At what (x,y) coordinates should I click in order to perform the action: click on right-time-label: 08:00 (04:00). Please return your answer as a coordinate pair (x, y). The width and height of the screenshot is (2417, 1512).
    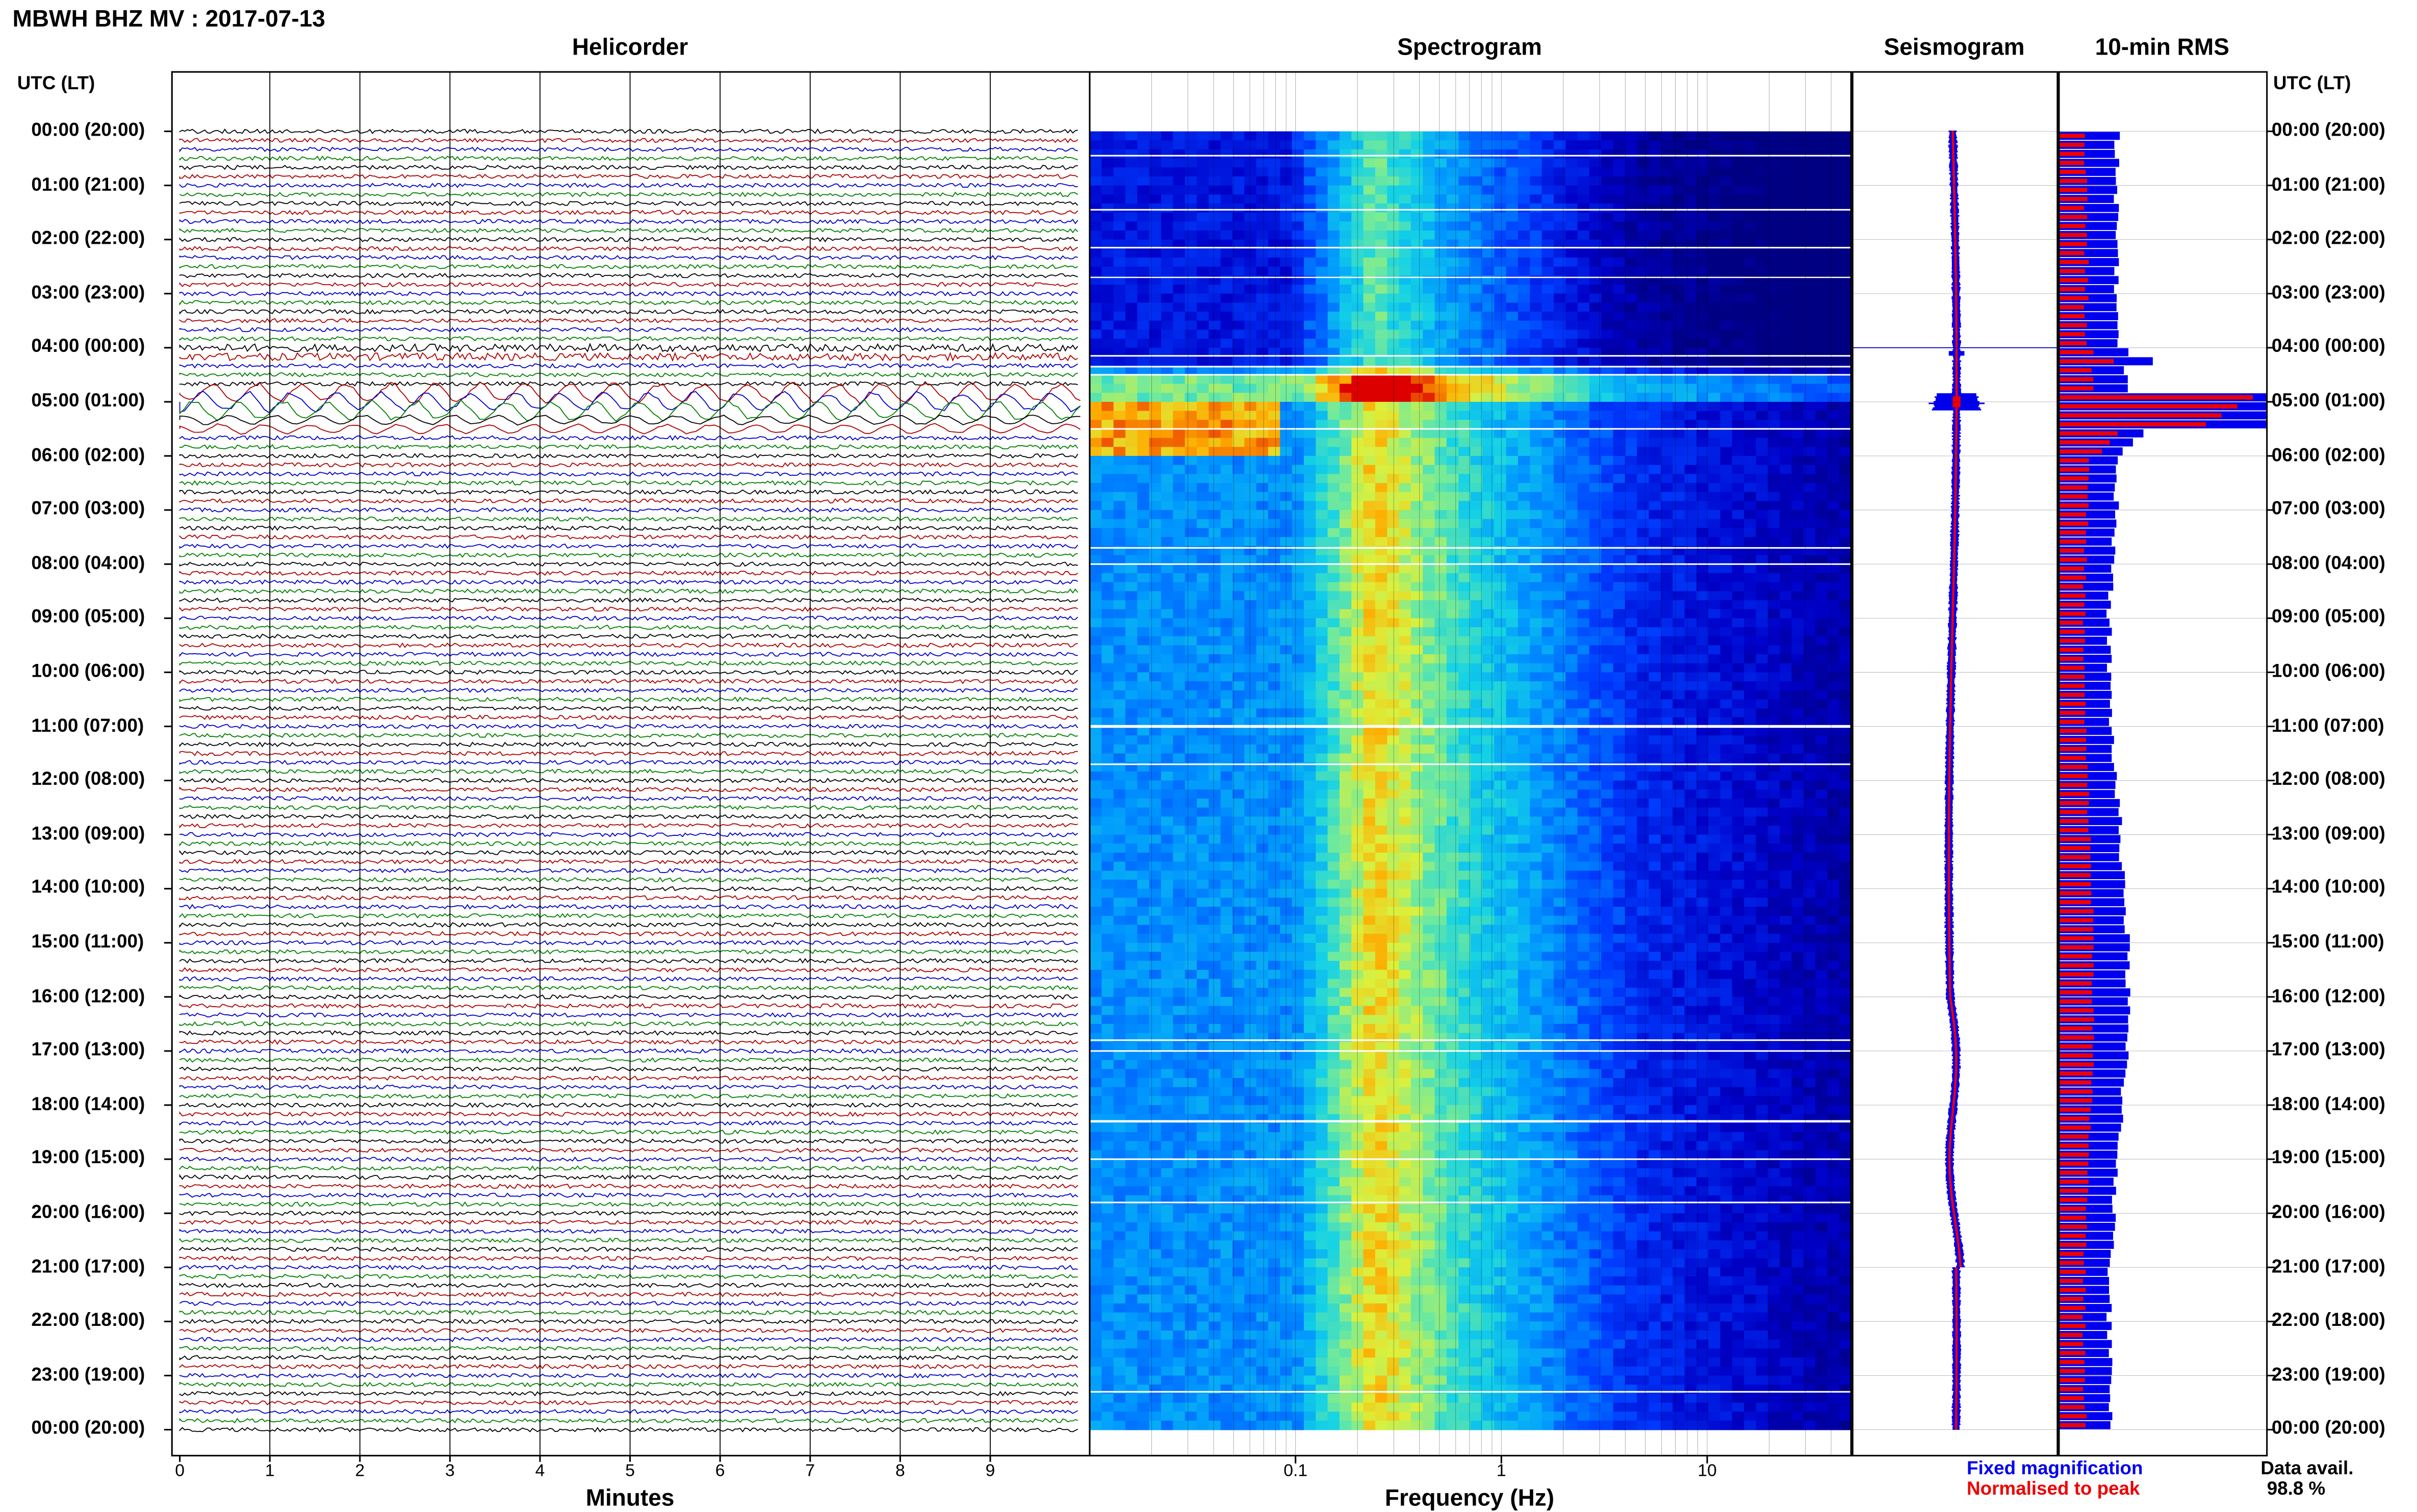
    Looking at the image, I should click on (2328, 563).